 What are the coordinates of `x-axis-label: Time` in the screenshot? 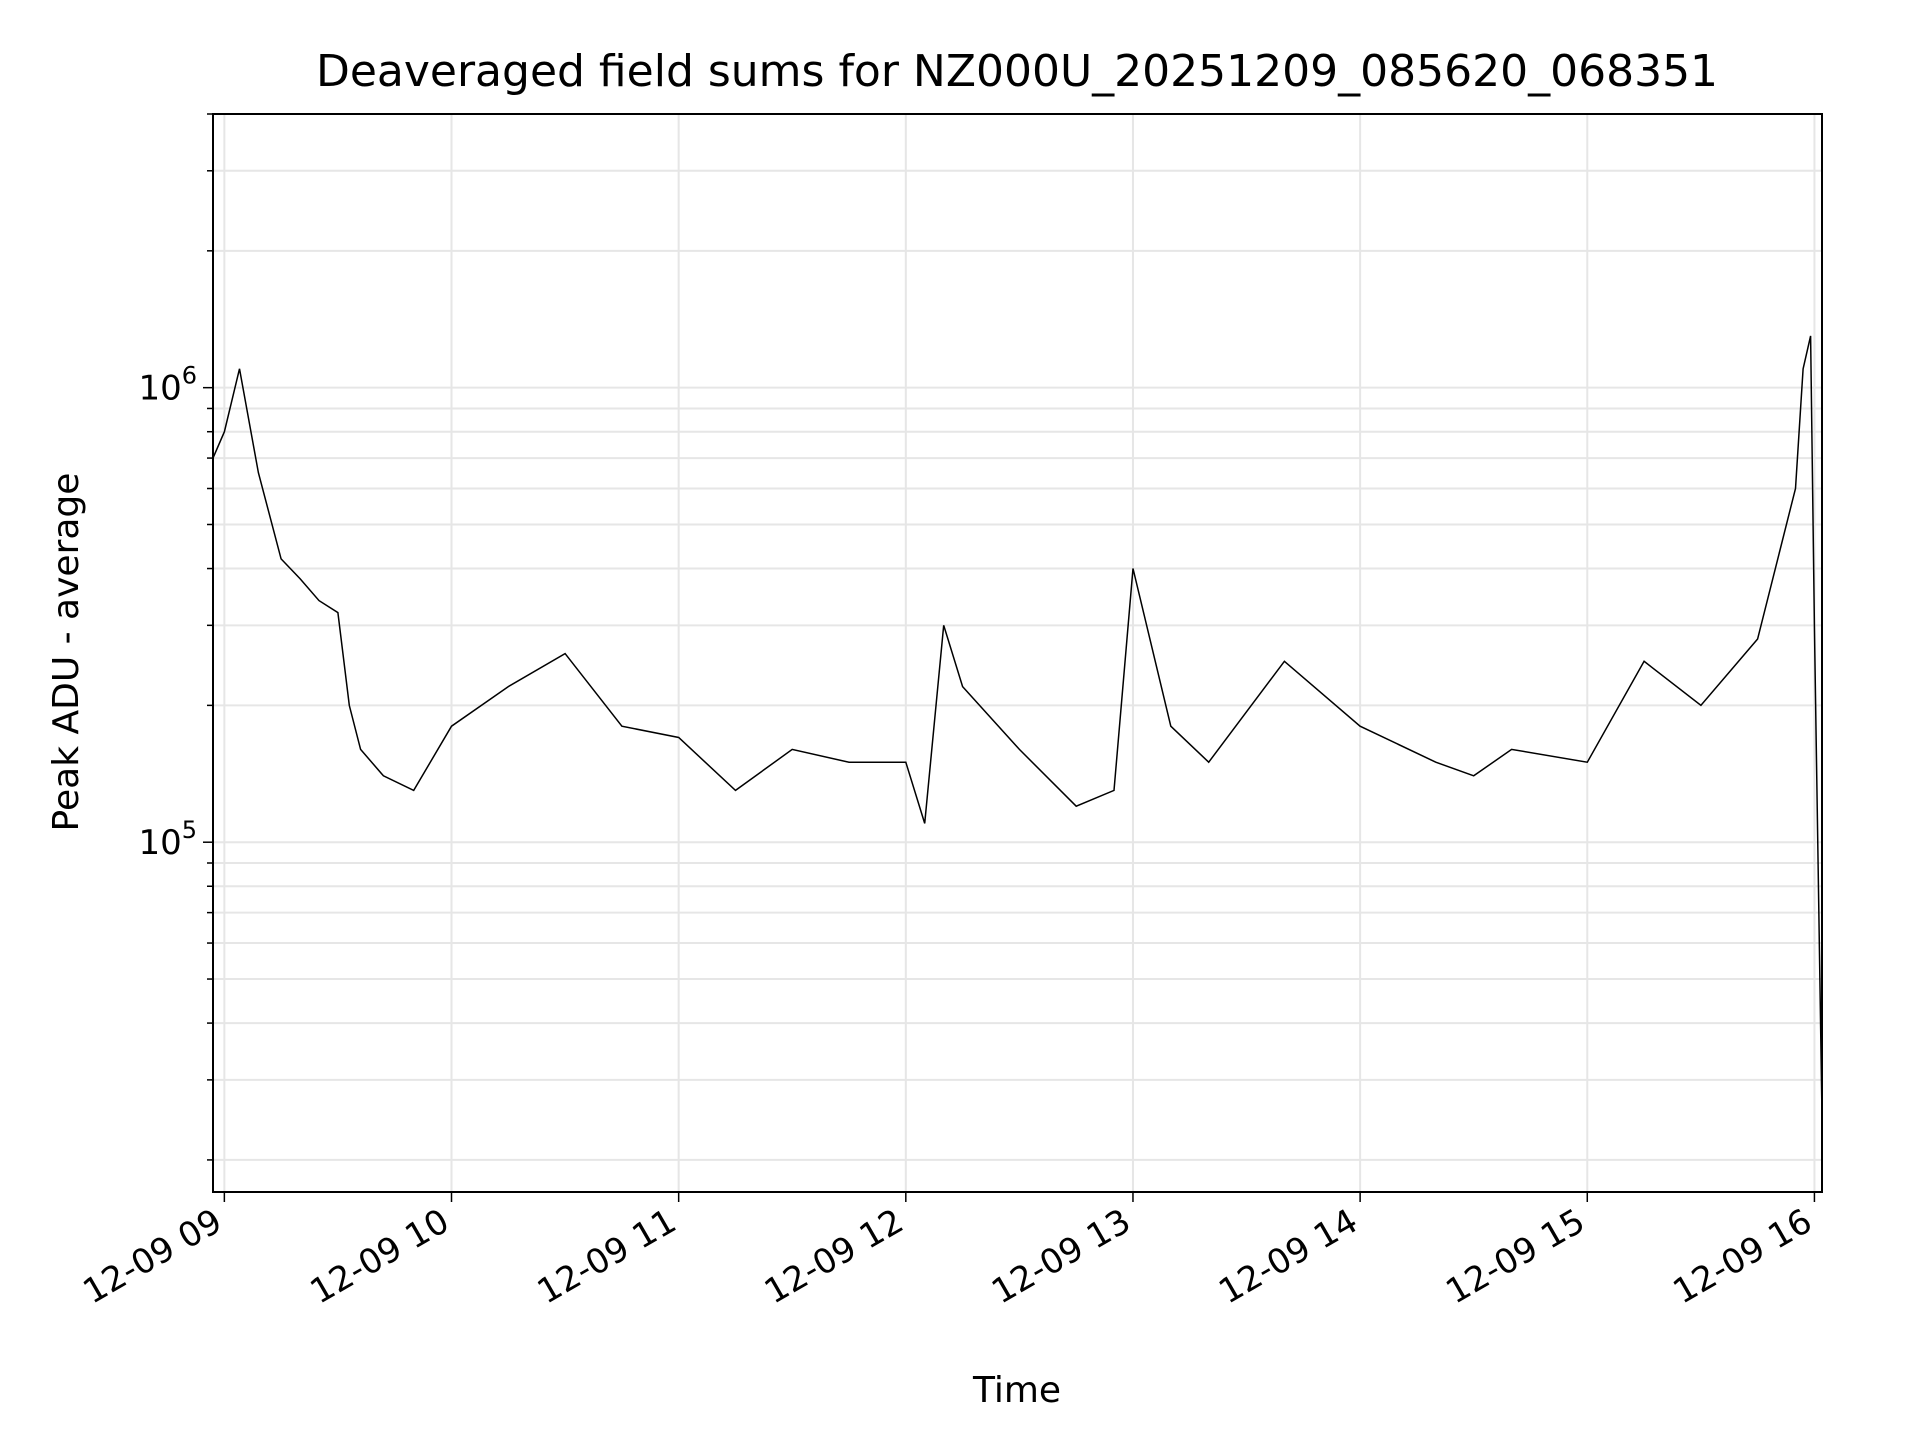 It's located at (1016, 1390).